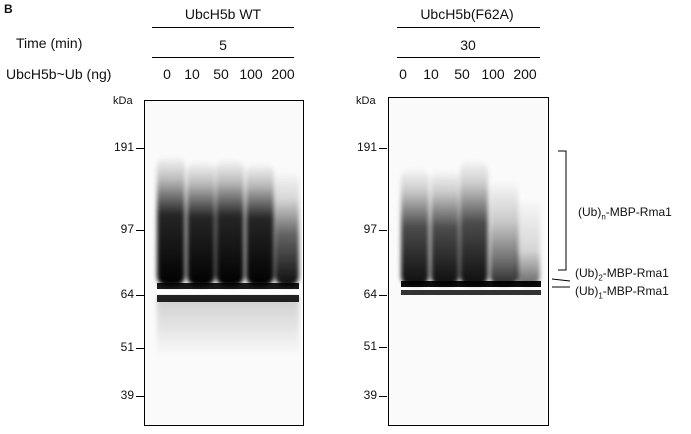 The height and width of the screenshot is (434, 691). I want to click on time-row-label: Time (min), so click(49, 43).